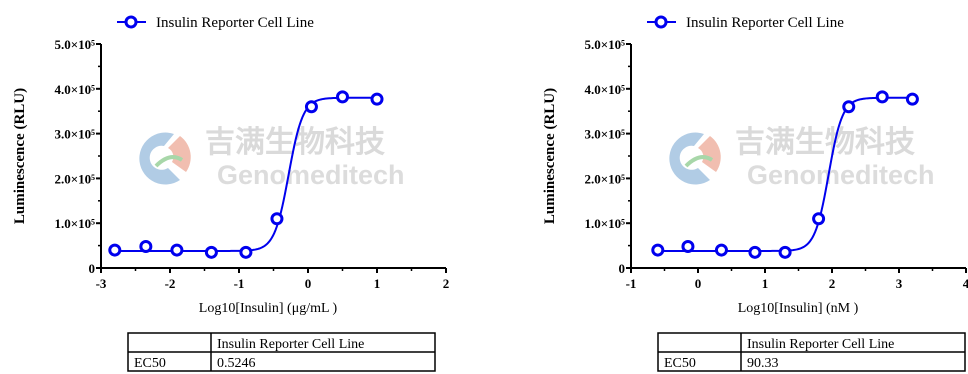  Describe the element at coordinates (763, 363) in the screenshot. I see `table-ec50-value: 90.33` at that location.